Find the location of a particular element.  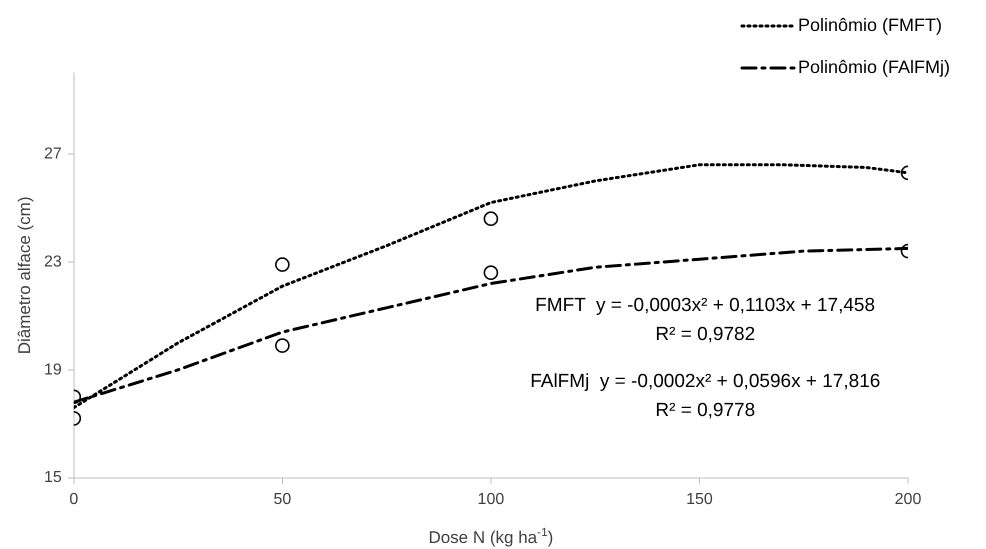

annotation: FAlFMj y = -0,0002x² + 0,0596x + 17,816 is located at coordinates (705, 381).